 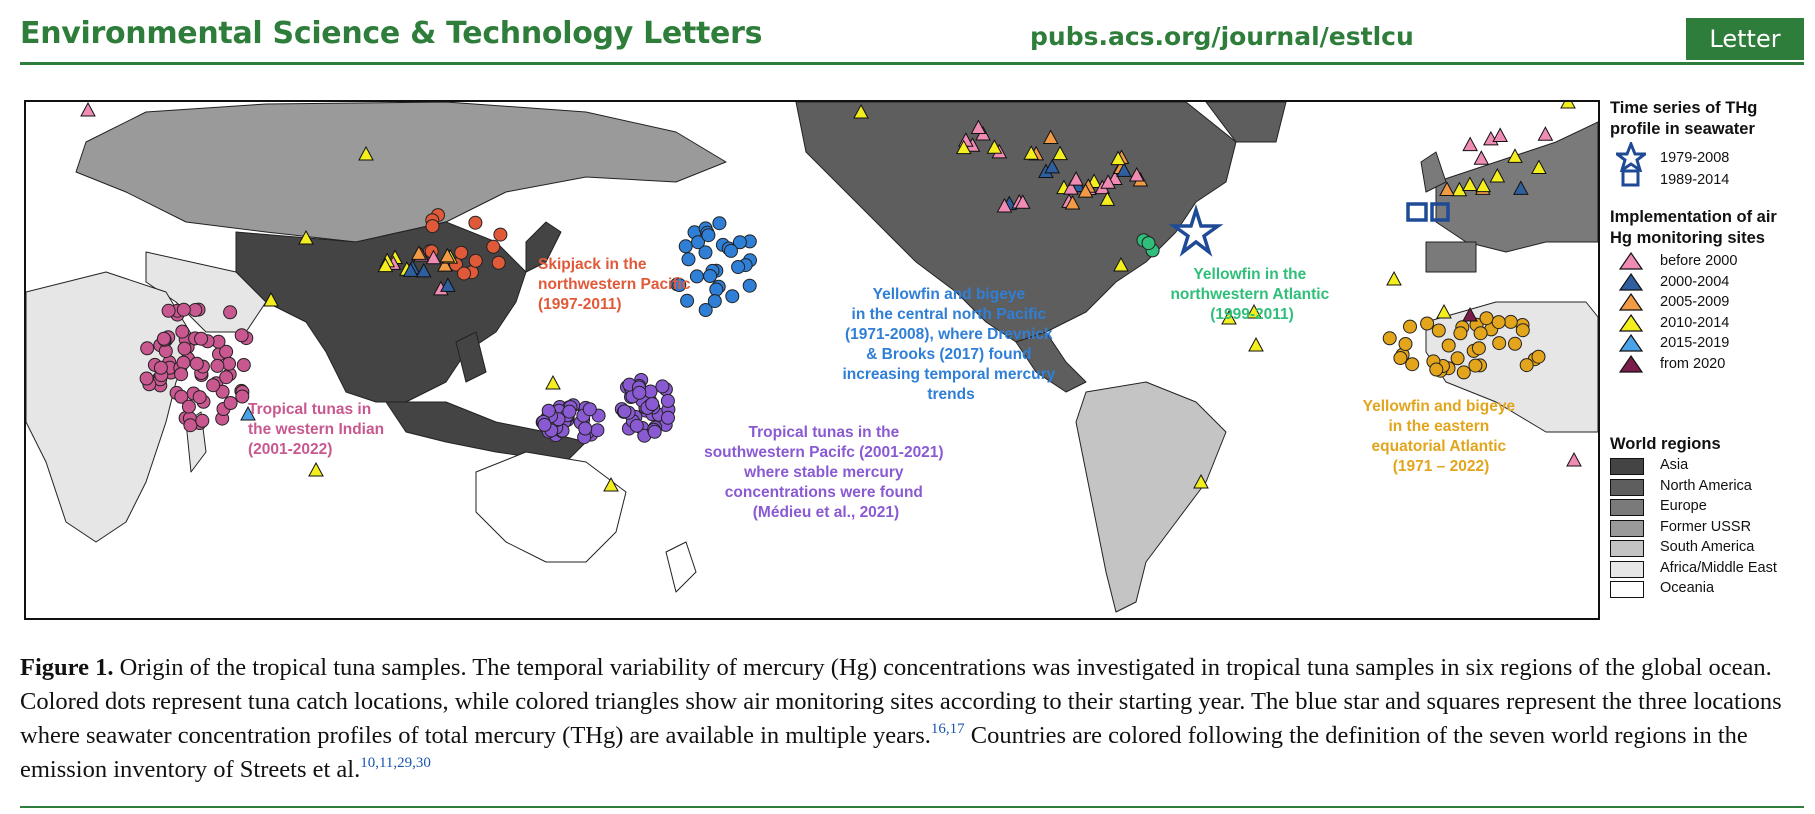 What do you see at coordinates (1665, 444) in the screenshot?
I see `legend-regions-title: World regions` at bounding box center [1665, 444].